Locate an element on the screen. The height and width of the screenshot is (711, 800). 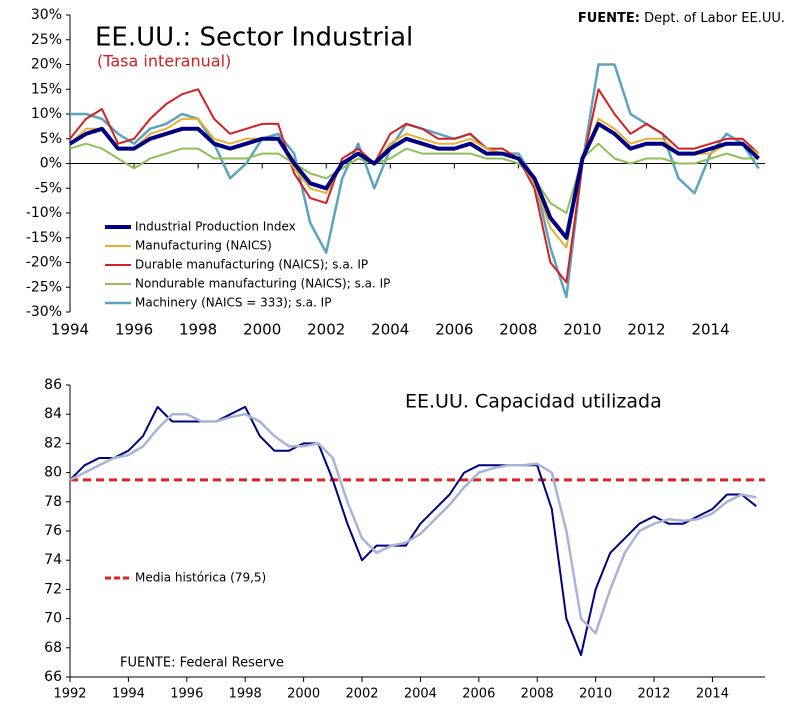
source-label: FUENTE: is located at coordinates (609, 18).